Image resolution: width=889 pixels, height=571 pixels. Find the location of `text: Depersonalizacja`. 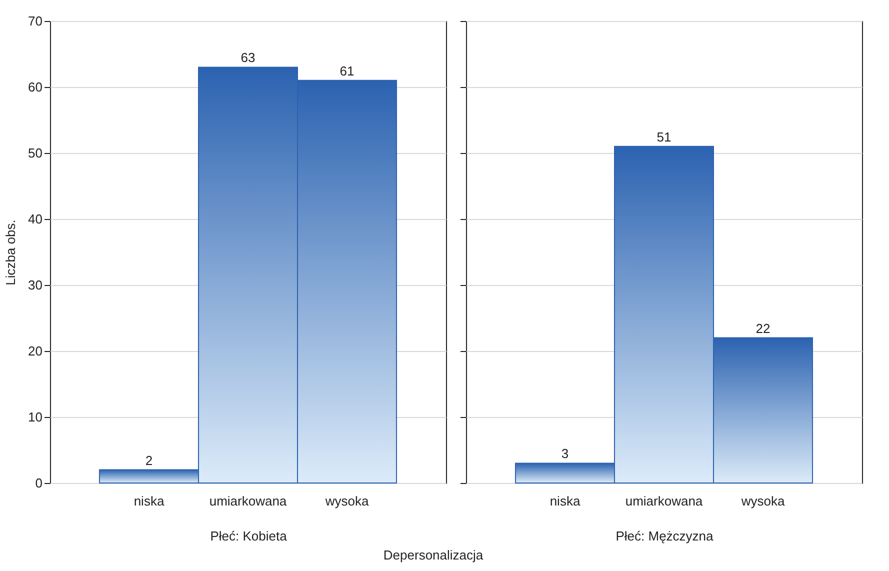

text: Depersonalizacja is located at coordinates (433, 555).